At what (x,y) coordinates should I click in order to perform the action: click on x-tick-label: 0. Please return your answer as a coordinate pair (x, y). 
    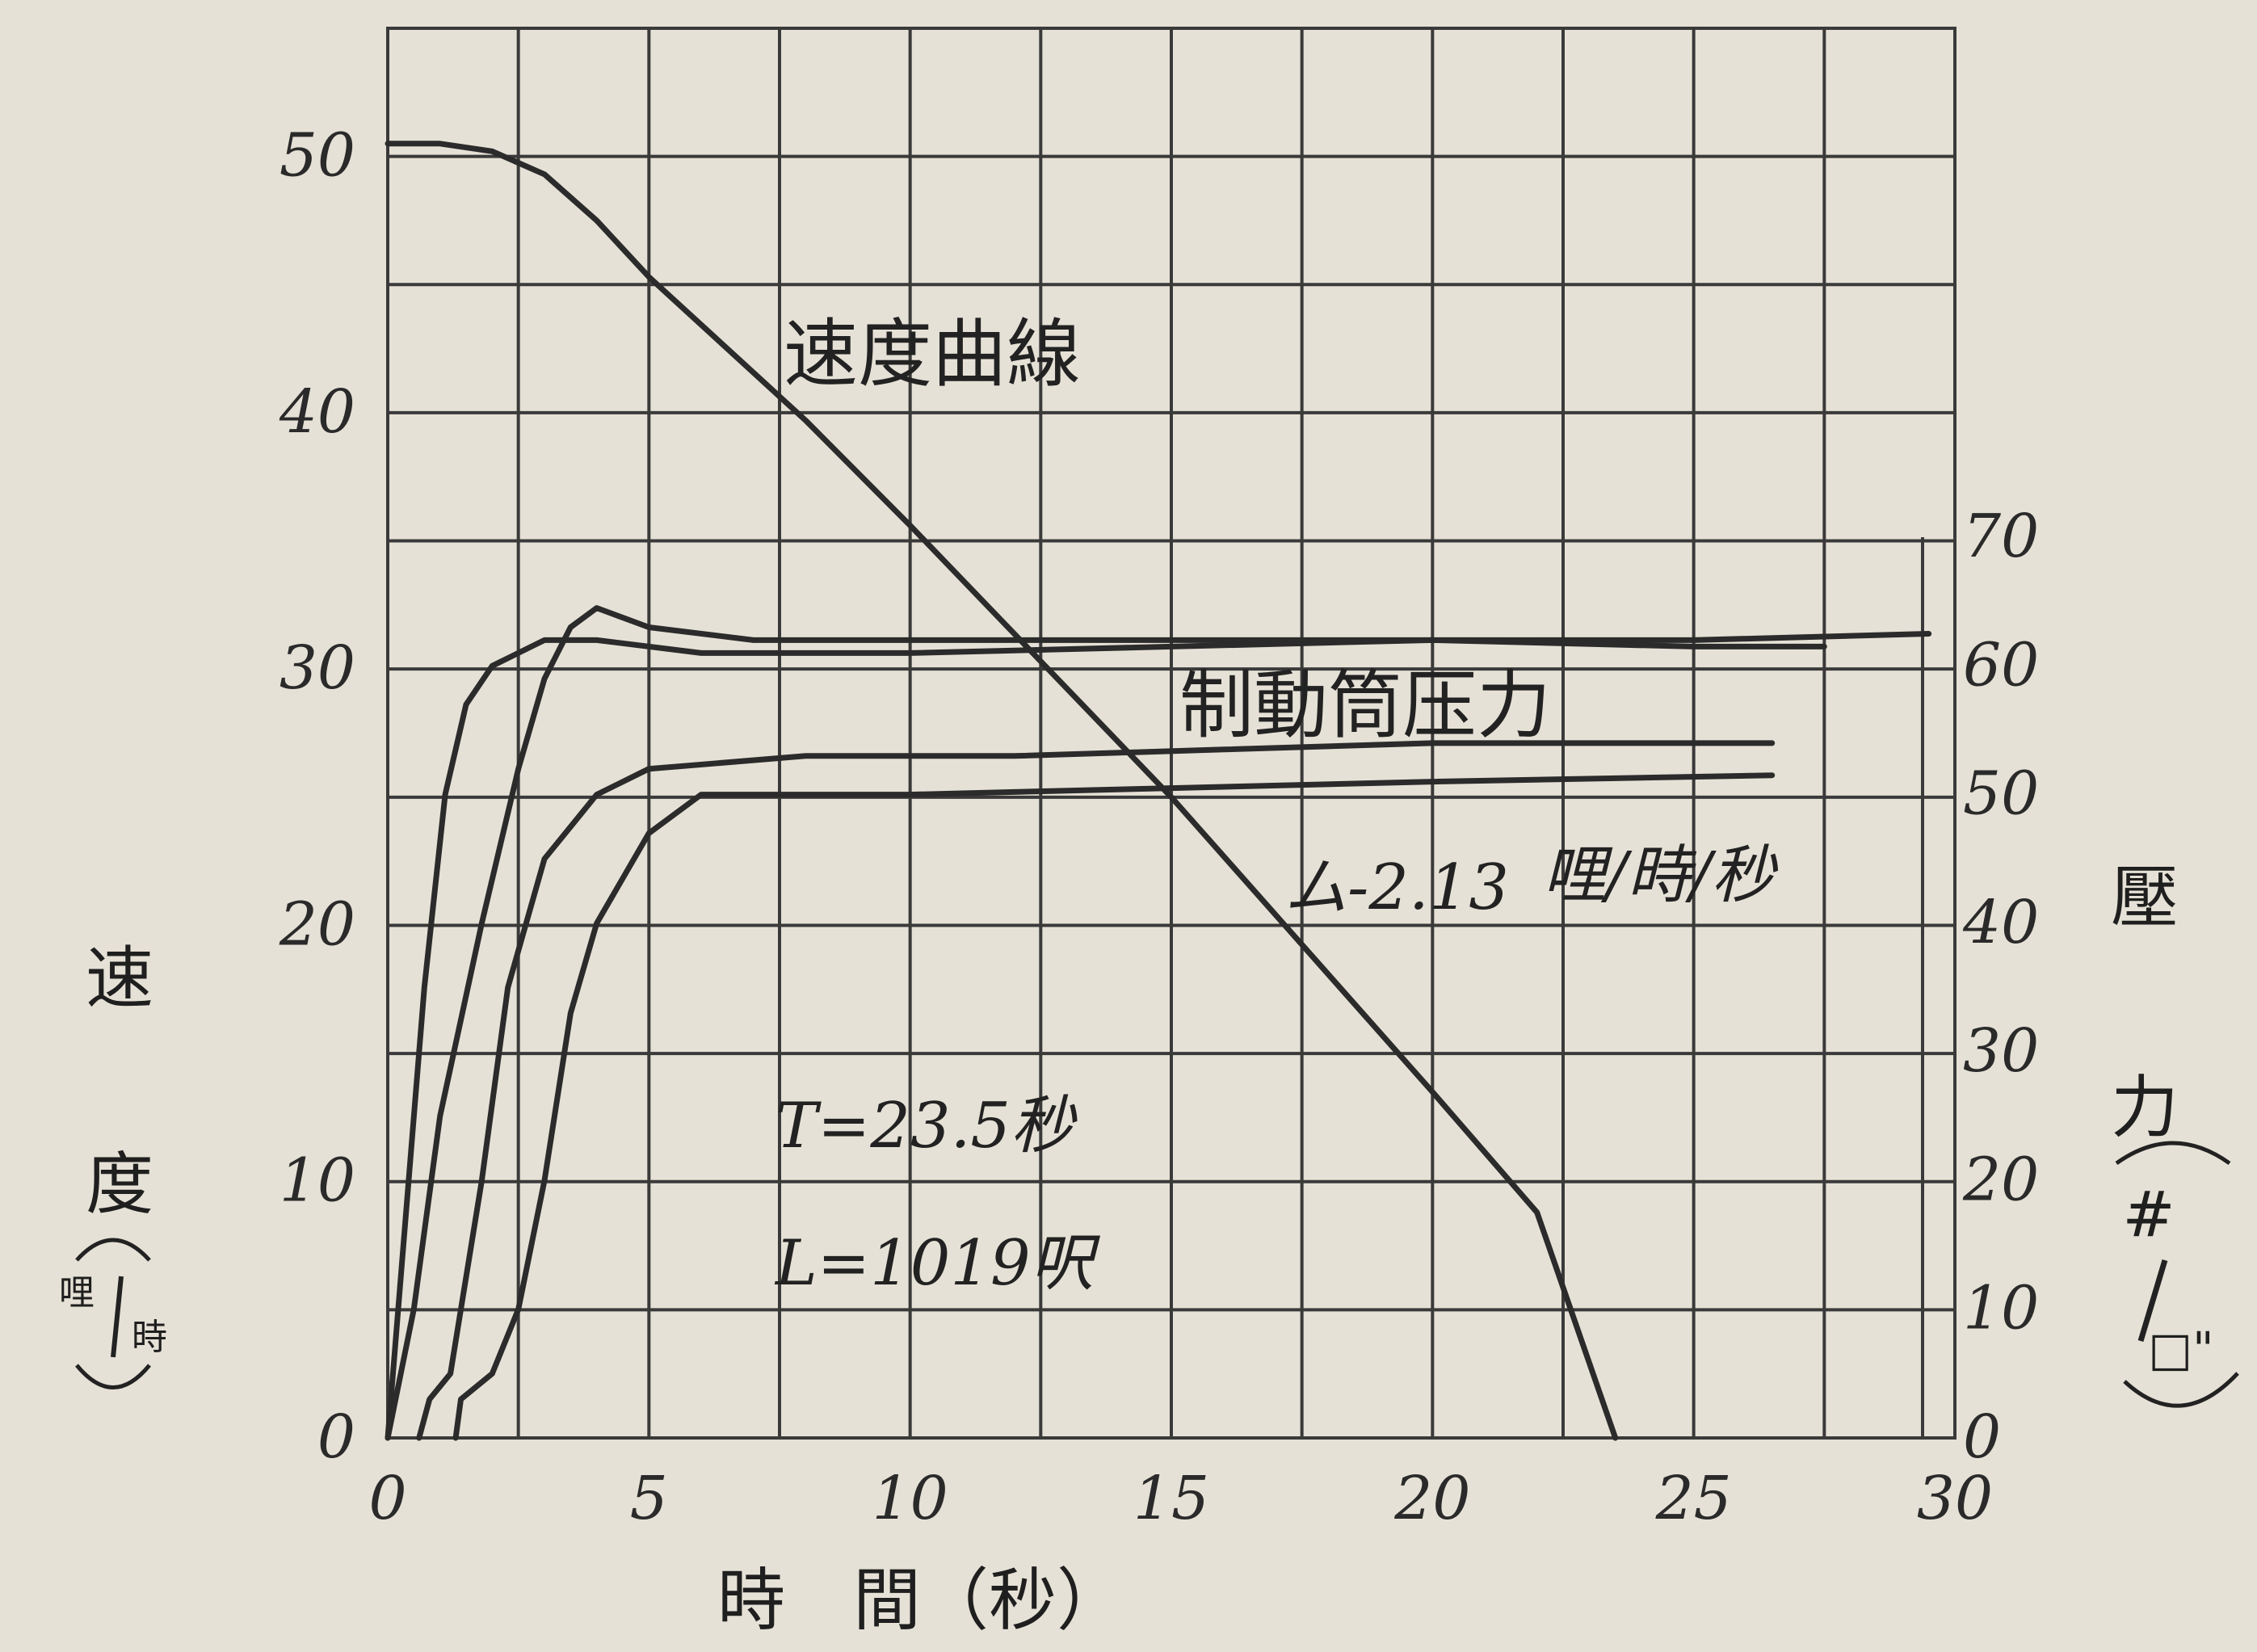
    Looking at the image, I should click on (387, 1498).